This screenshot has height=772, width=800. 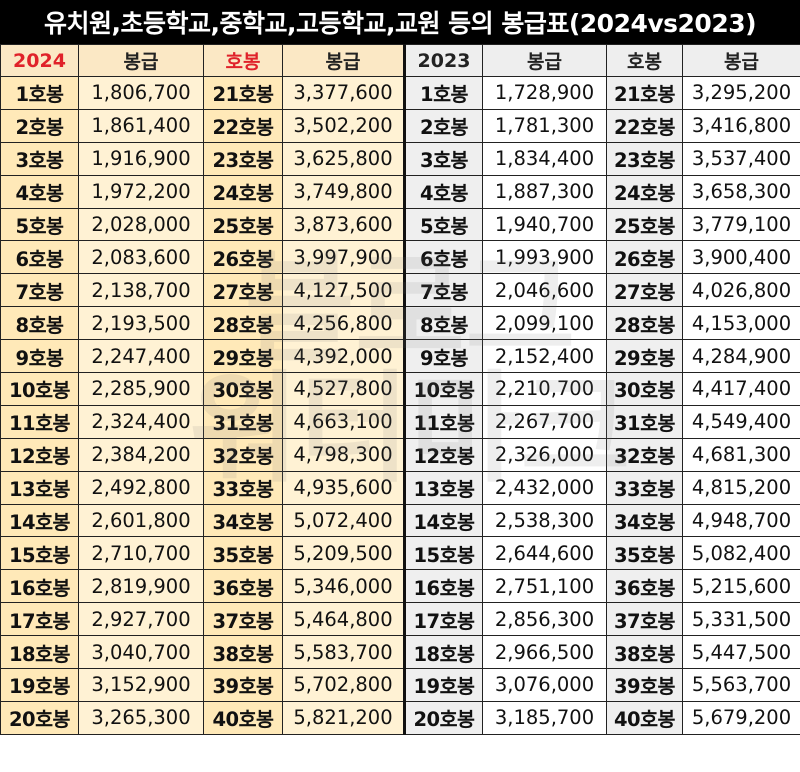 I want to click on step-2023-a-cell: 10호봉, so click(x=443, y=389).